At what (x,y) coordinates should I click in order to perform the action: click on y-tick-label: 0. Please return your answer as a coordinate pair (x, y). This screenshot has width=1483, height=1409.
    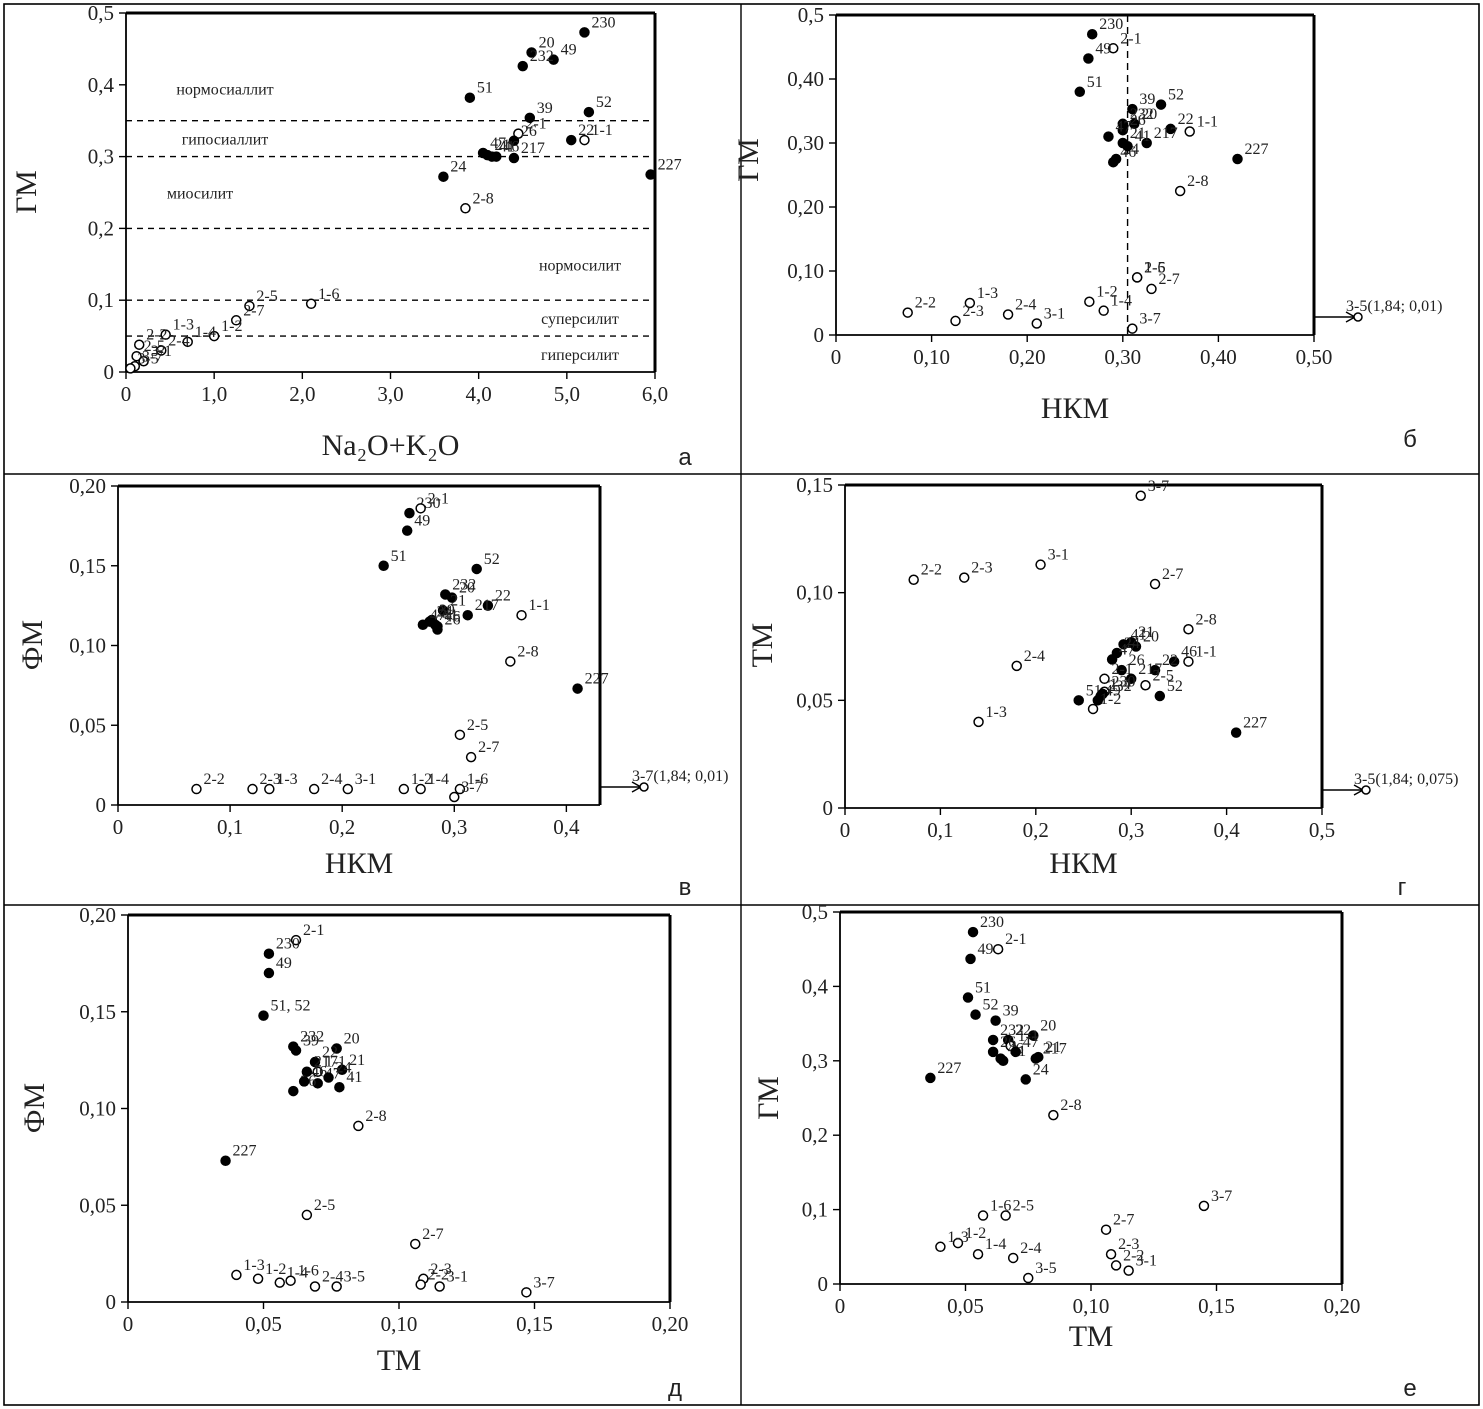
    Looking at the image, I should click on (819, 335).